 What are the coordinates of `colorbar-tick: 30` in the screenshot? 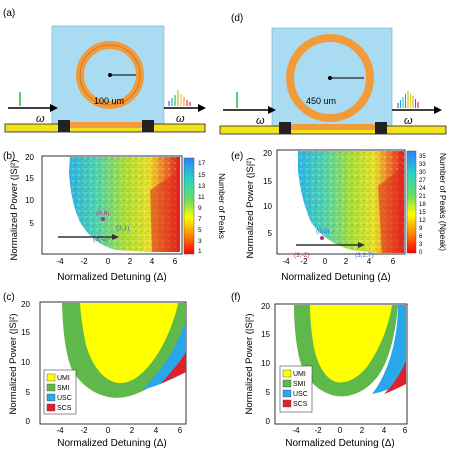 It's located at (422, 173).